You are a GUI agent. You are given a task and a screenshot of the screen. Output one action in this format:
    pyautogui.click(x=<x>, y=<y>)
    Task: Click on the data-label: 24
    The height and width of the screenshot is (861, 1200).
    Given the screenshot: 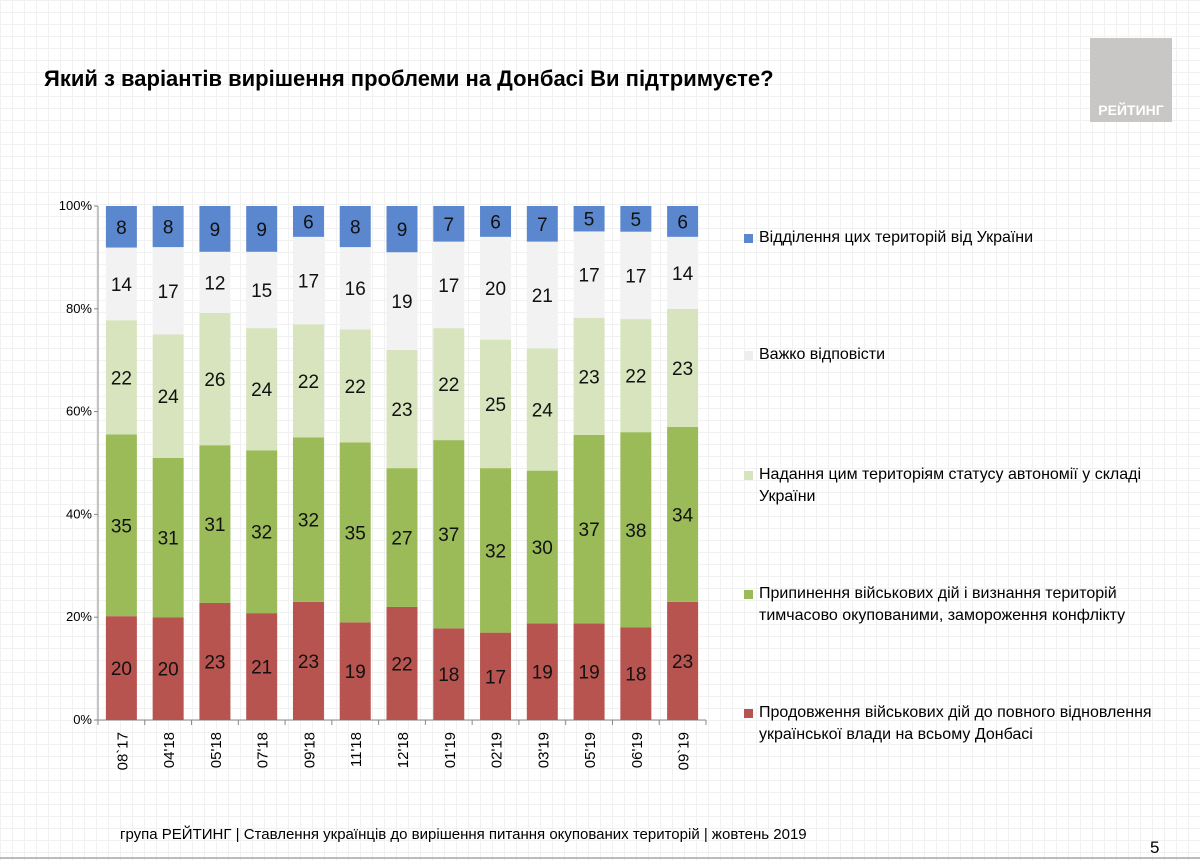 What is the action you would take?
    pyautogui.click(x=262, y=390)
    